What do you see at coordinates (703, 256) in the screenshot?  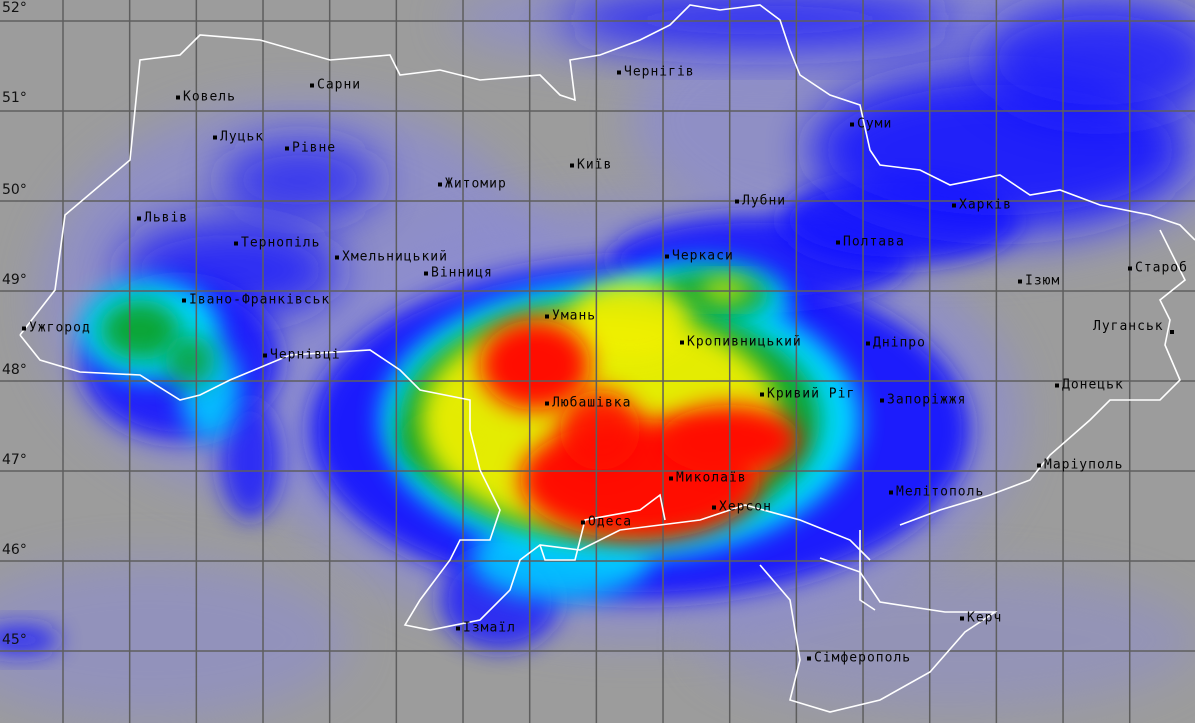 I see `city-label: Черкаси` at bounding box center [703, 256].